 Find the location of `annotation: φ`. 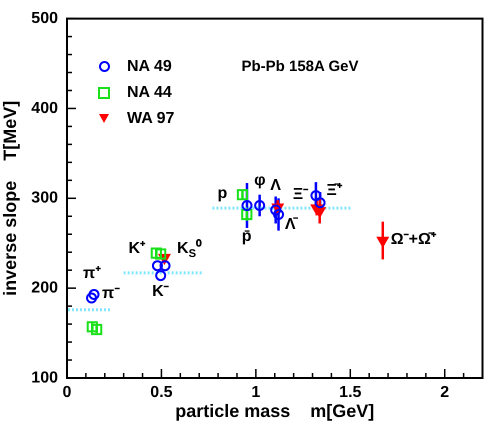

annotation: φ is located at coordinates (260, 181).